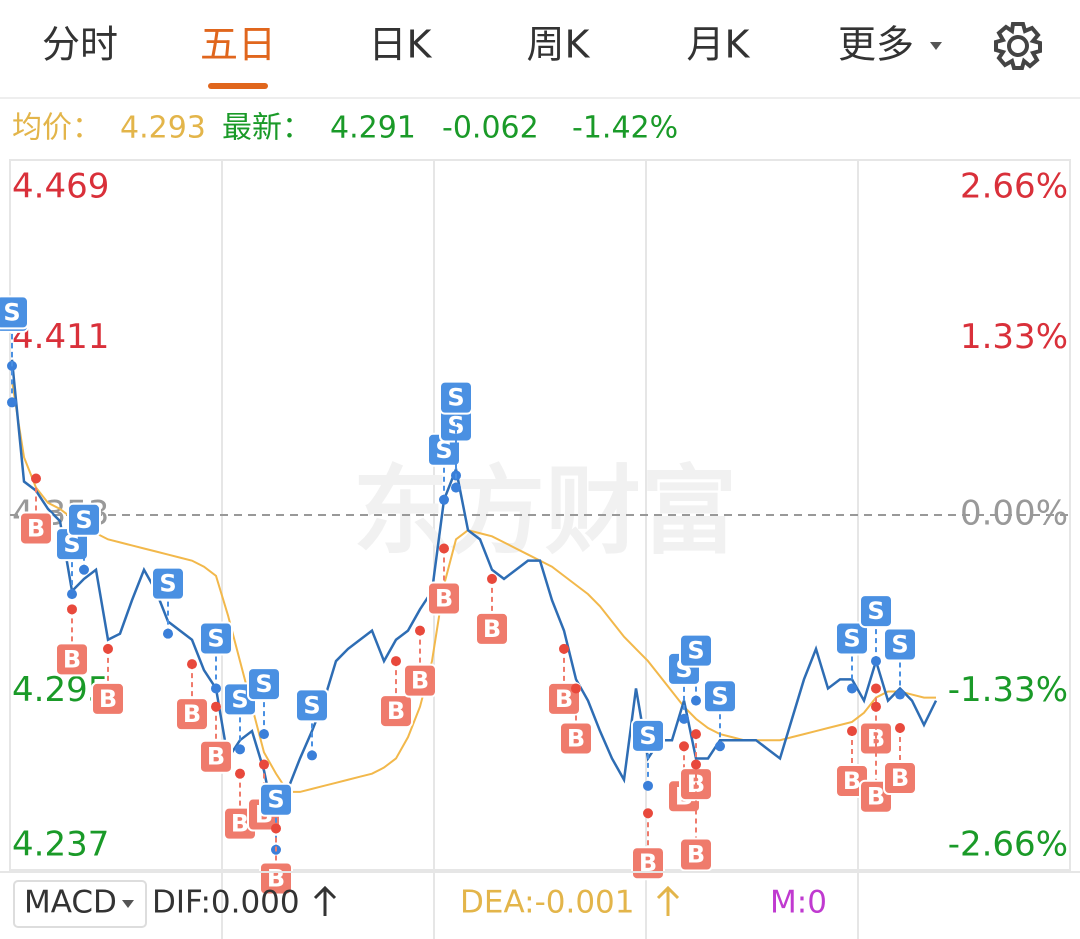 Image resolution: width=1080 pixels, height=939 pixels. Describe the element at coordinates (719, 45) in the screenshot. I see `tab: 月K` at that location.